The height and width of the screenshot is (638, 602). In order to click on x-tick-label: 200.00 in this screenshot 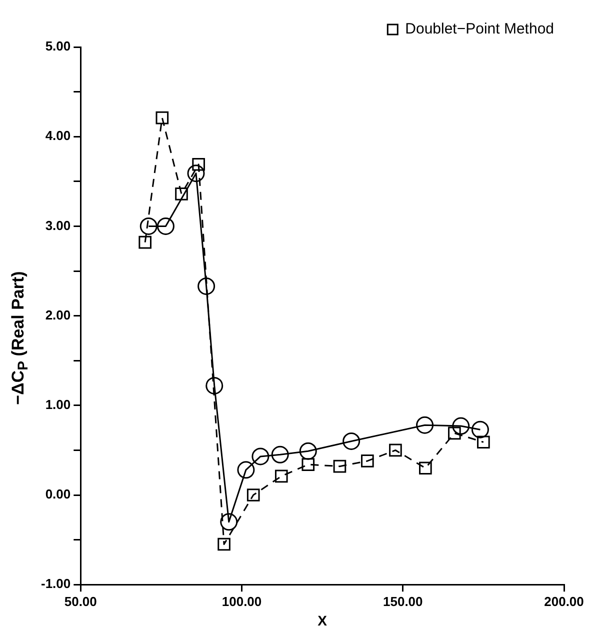, I will do `click(564, 601)`.